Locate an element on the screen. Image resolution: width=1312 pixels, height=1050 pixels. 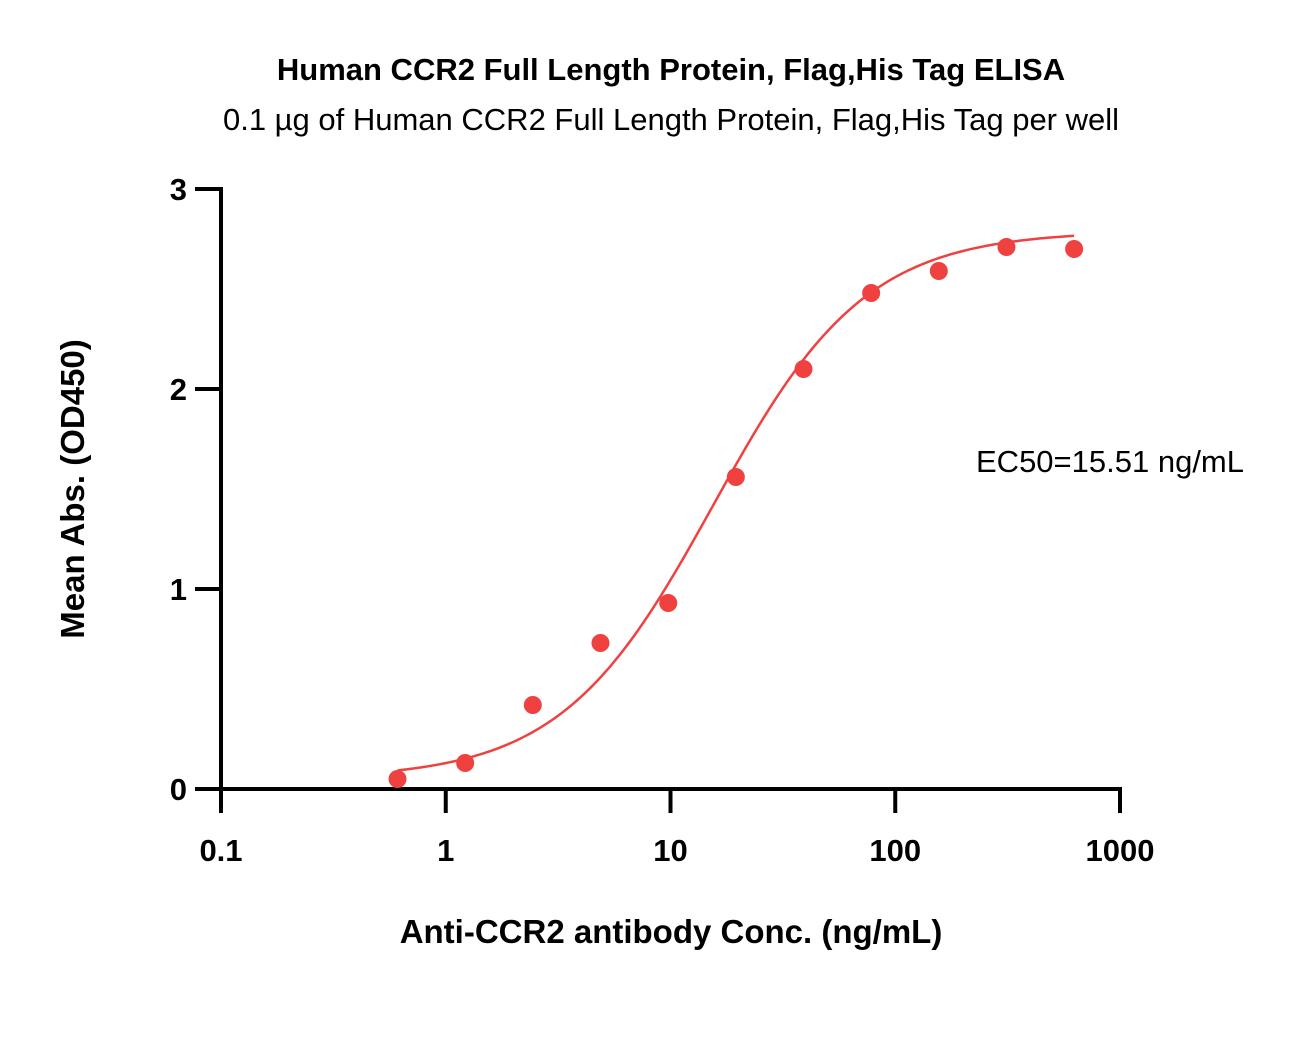
x-tick-label: 1 is located at coordinates (445, 850).